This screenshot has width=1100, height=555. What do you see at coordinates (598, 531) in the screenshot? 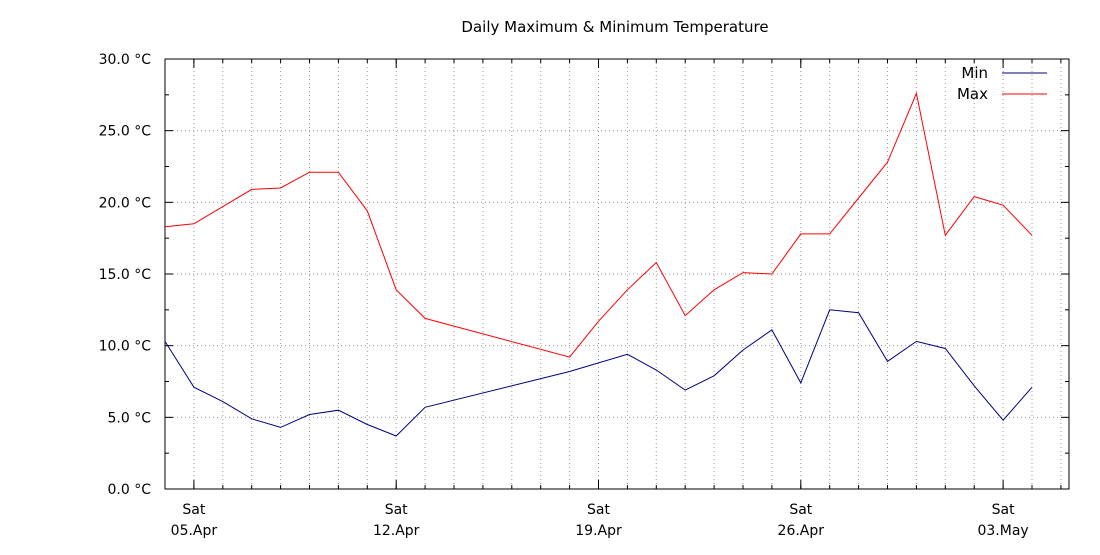
I see `x-tick-date-label: 19.Apr` at bounding box center [598, 531].